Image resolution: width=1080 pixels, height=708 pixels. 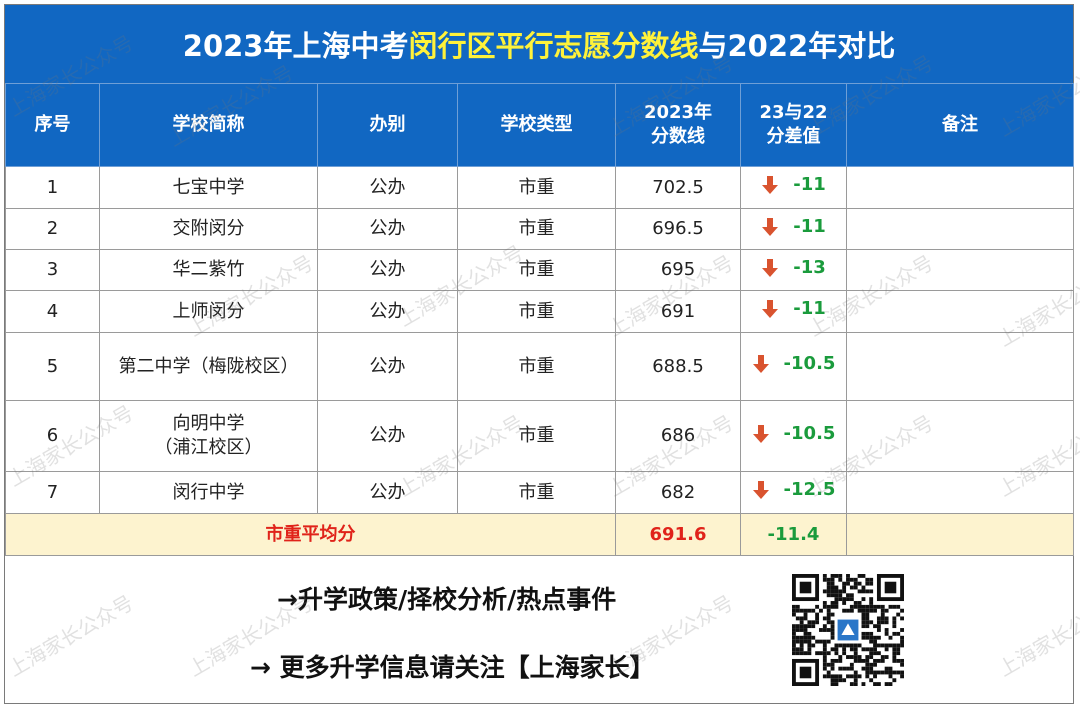 I want to click on row-score: 682, so click(x=678, y=492).